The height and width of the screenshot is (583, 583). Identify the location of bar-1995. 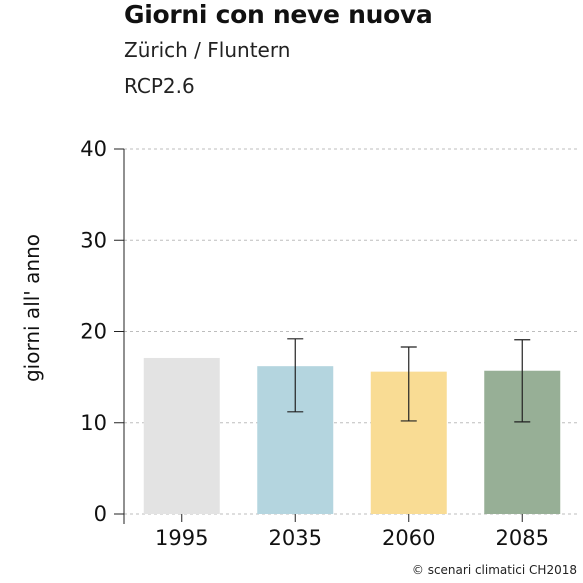
(181, 435).